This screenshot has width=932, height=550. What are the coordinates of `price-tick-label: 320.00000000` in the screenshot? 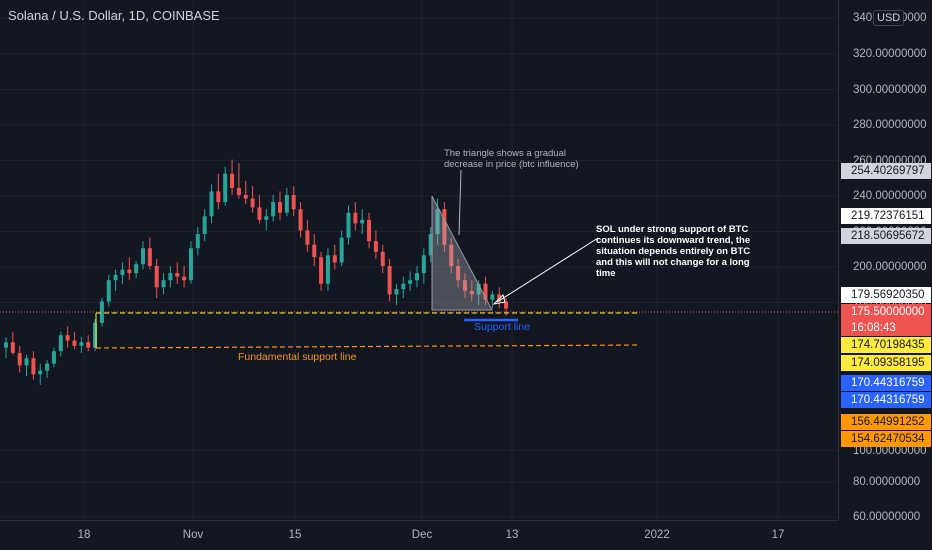 It's located at (890, 54).